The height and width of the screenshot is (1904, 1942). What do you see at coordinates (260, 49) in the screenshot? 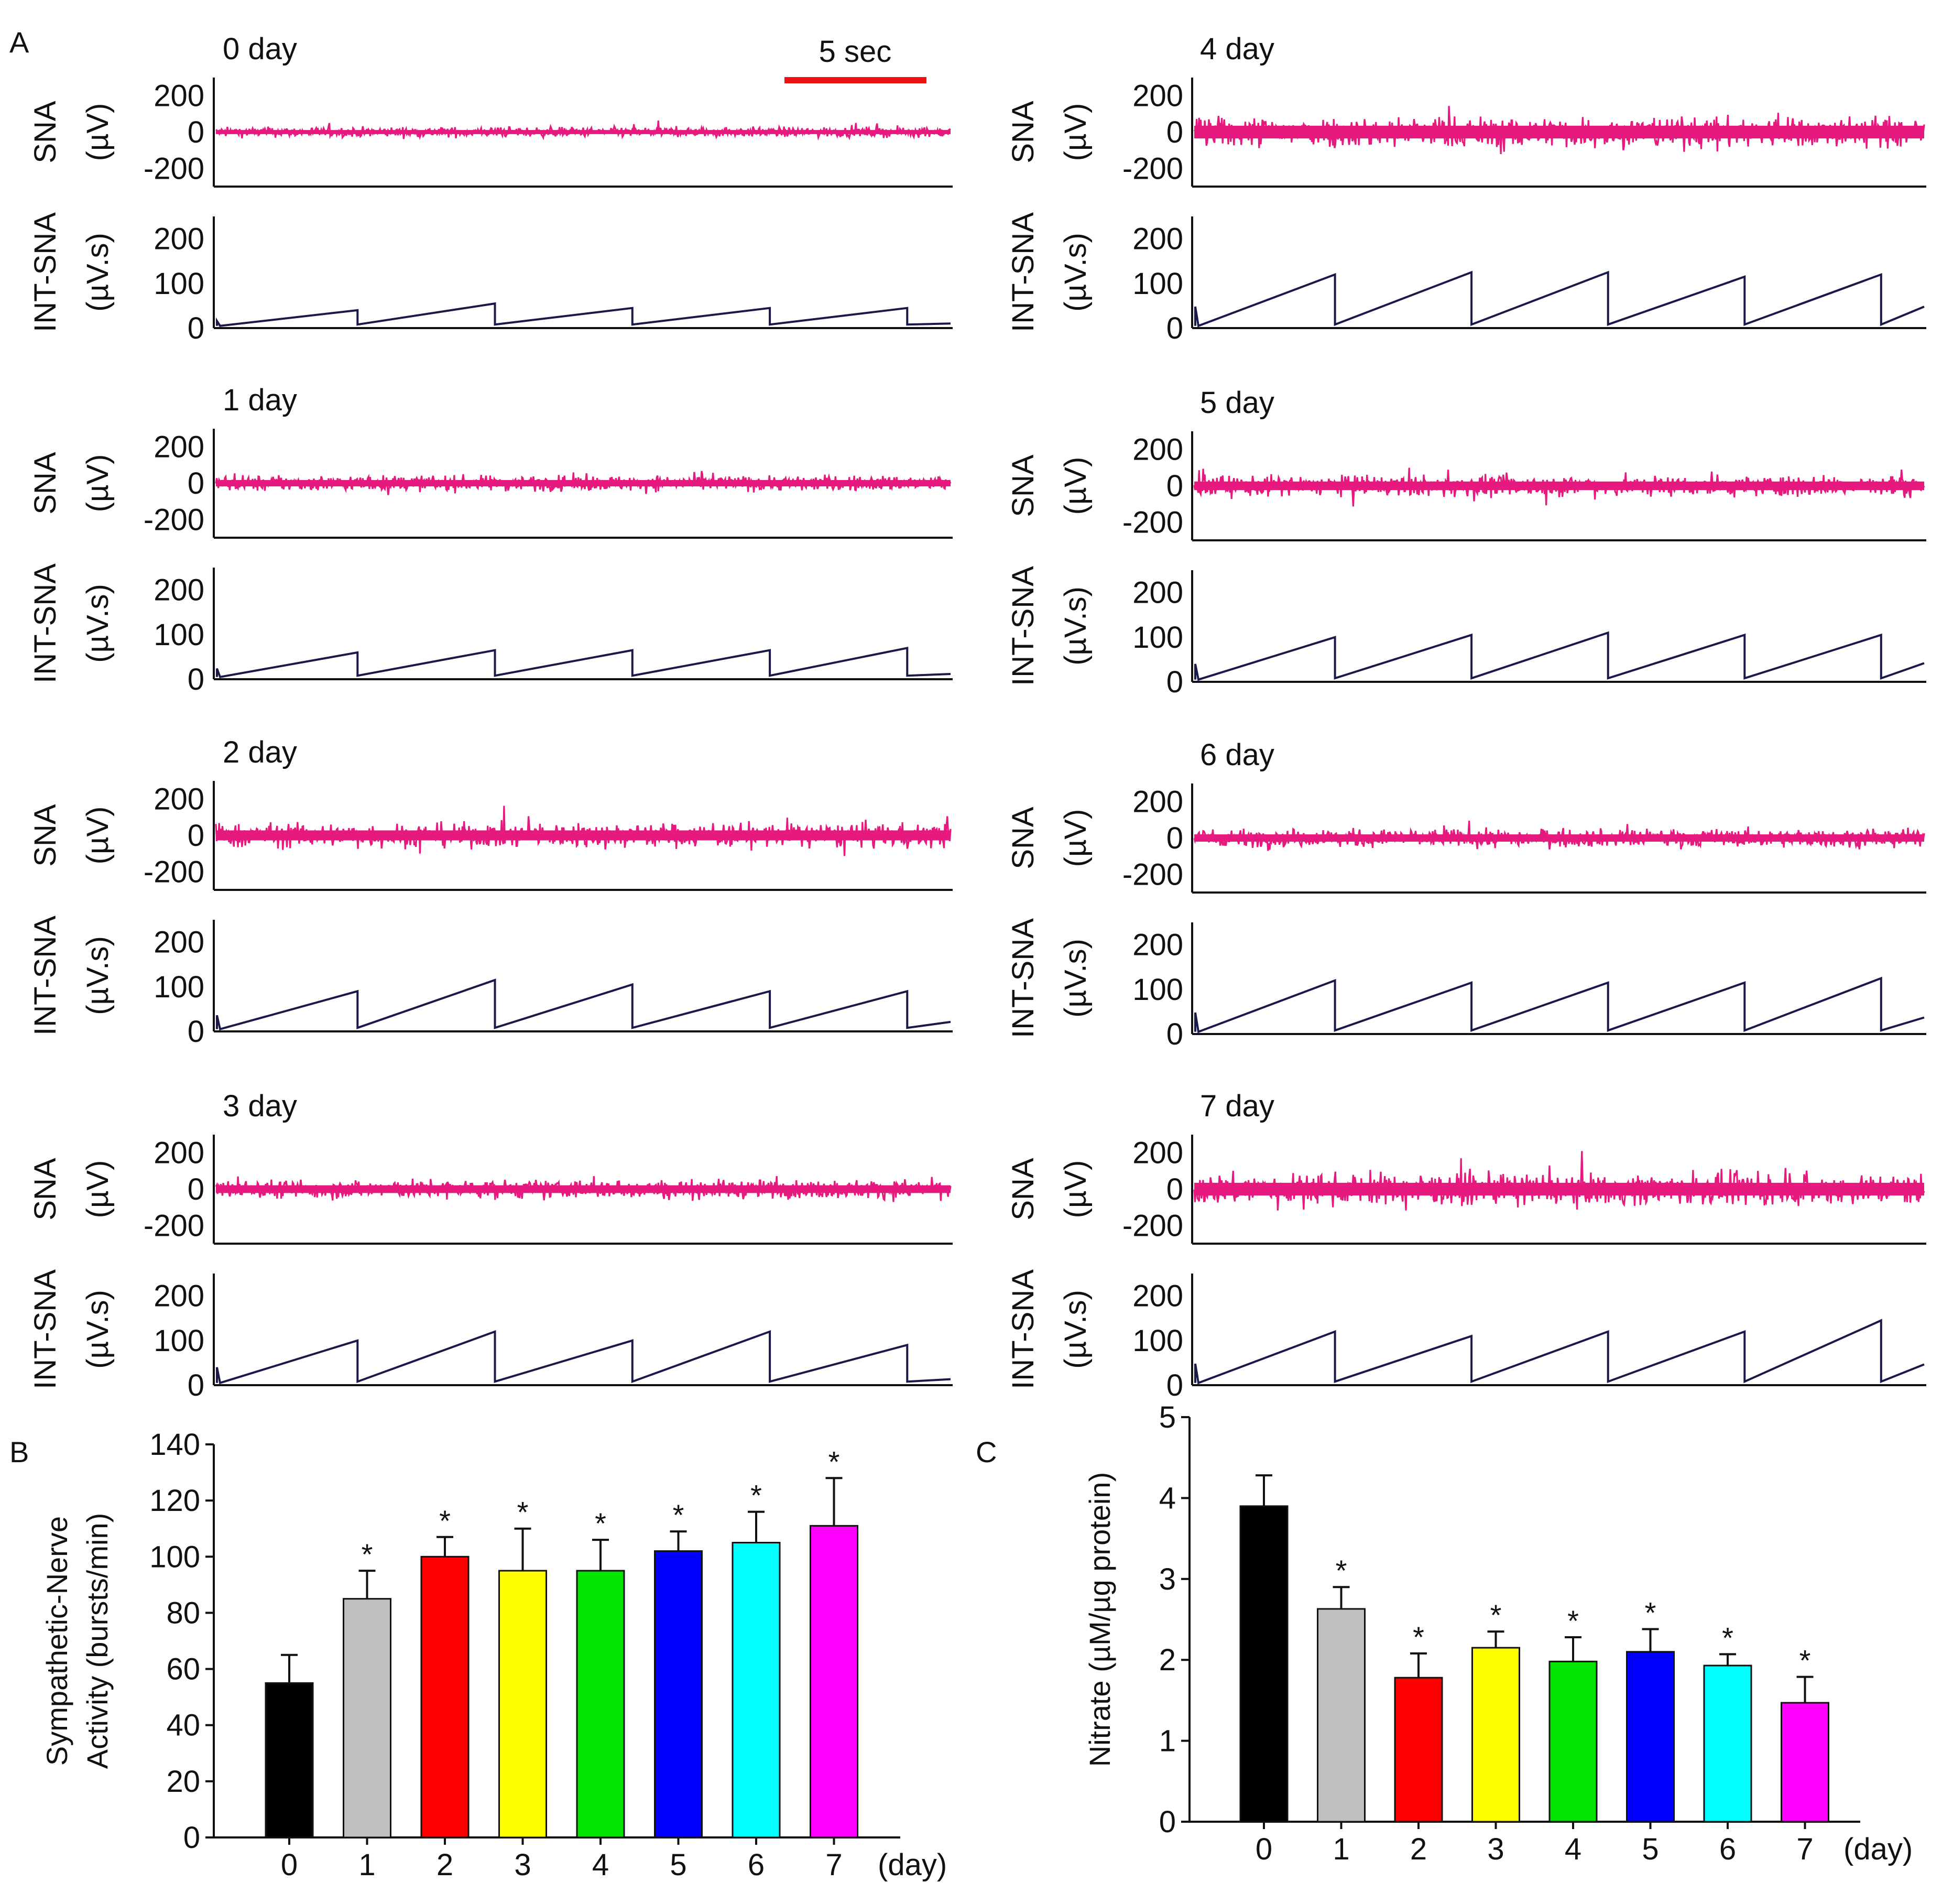
I see `day-label: 0 day` at bounding box center [260, 49].